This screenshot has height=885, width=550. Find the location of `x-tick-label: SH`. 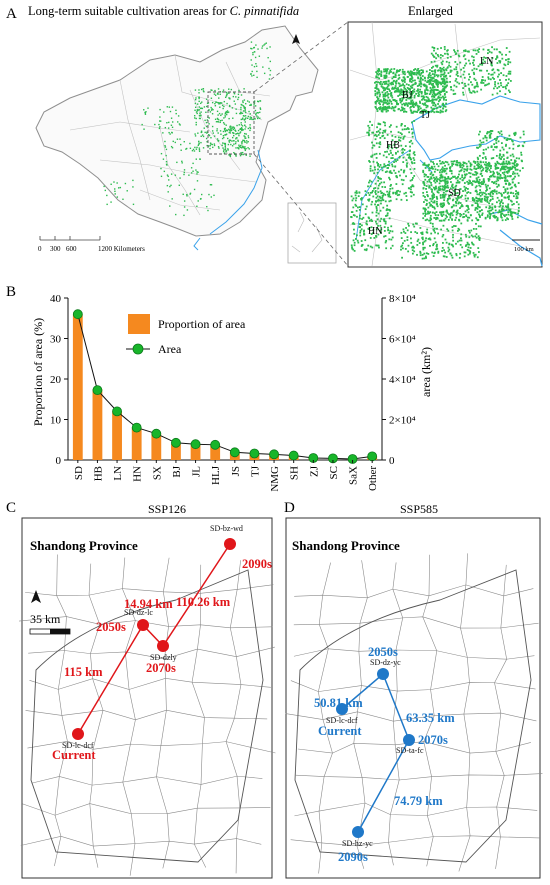

x-tick-label: SH is located at coordinates (295, 473).